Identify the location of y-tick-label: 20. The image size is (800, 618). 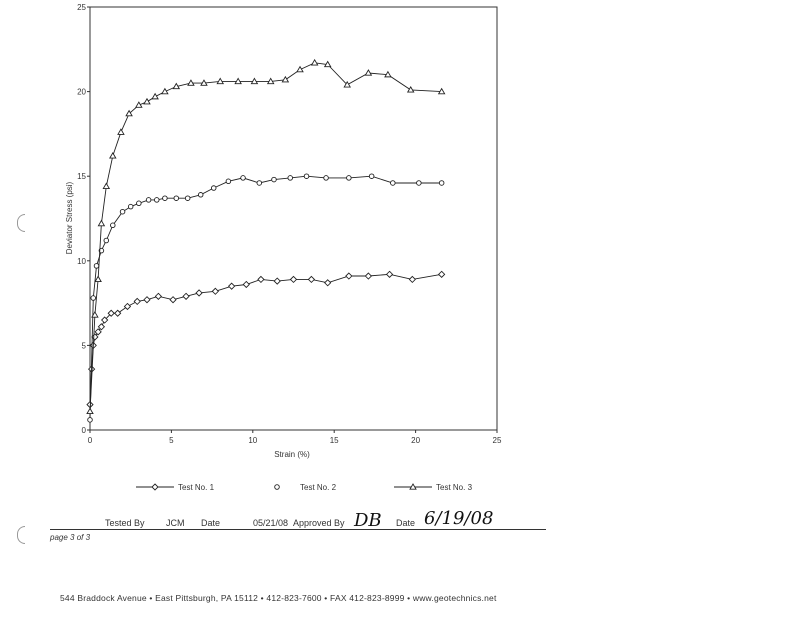
(81, 92).